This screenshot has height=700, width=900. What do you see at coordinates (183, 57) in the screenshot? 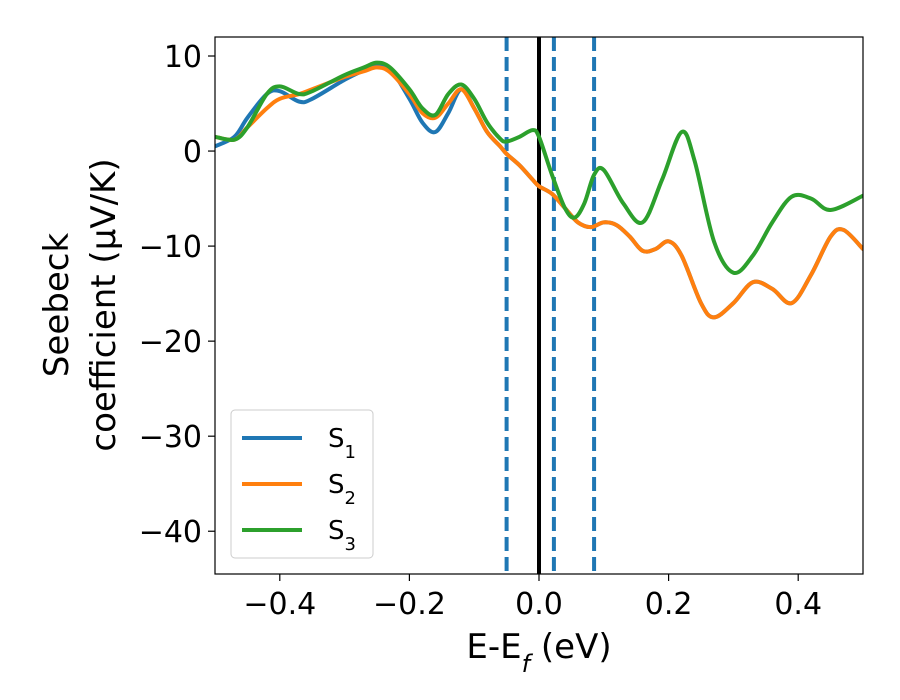
I see `y-tick-label: 10` at bounding box center [183, 57].